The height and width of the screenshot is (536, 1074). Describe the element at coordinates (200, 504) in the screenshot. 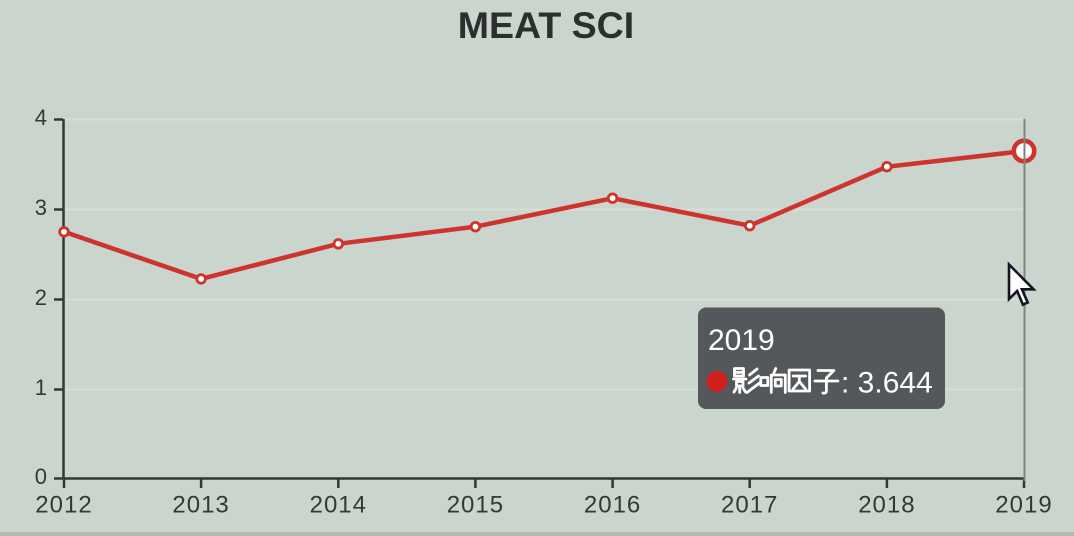

I see `svg-text: 2013` at that location.